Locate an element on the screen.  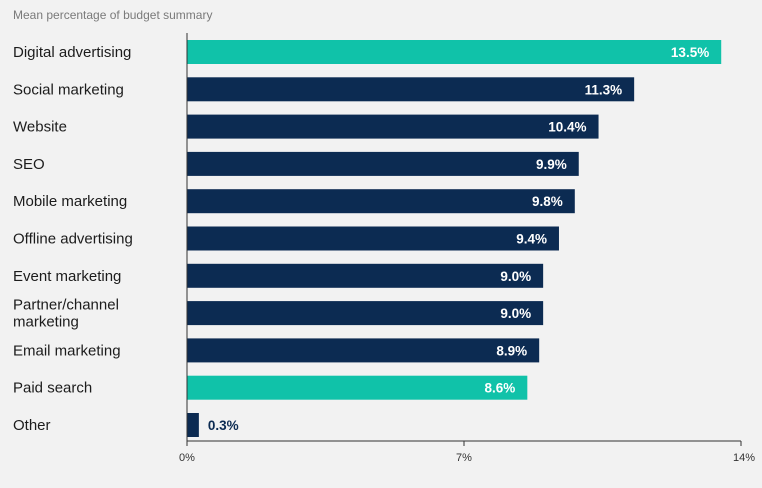
category-label-paid-search: Paid search is located at coordinates (52, 388).